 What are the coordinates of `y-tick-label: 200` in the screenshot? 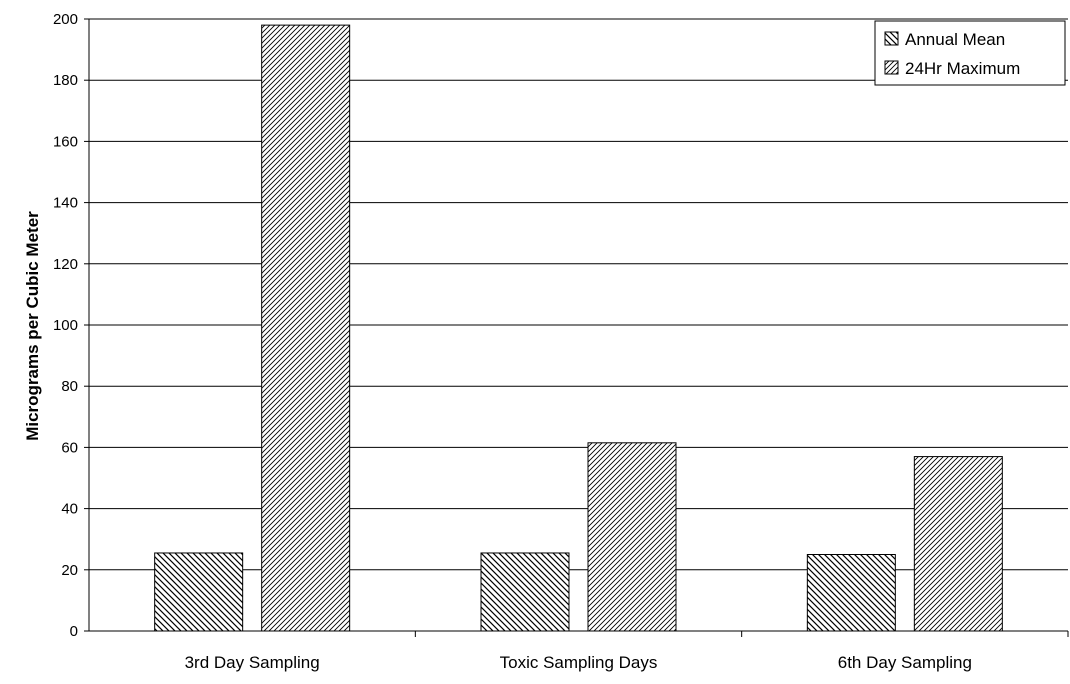 It's located at (65, 19).